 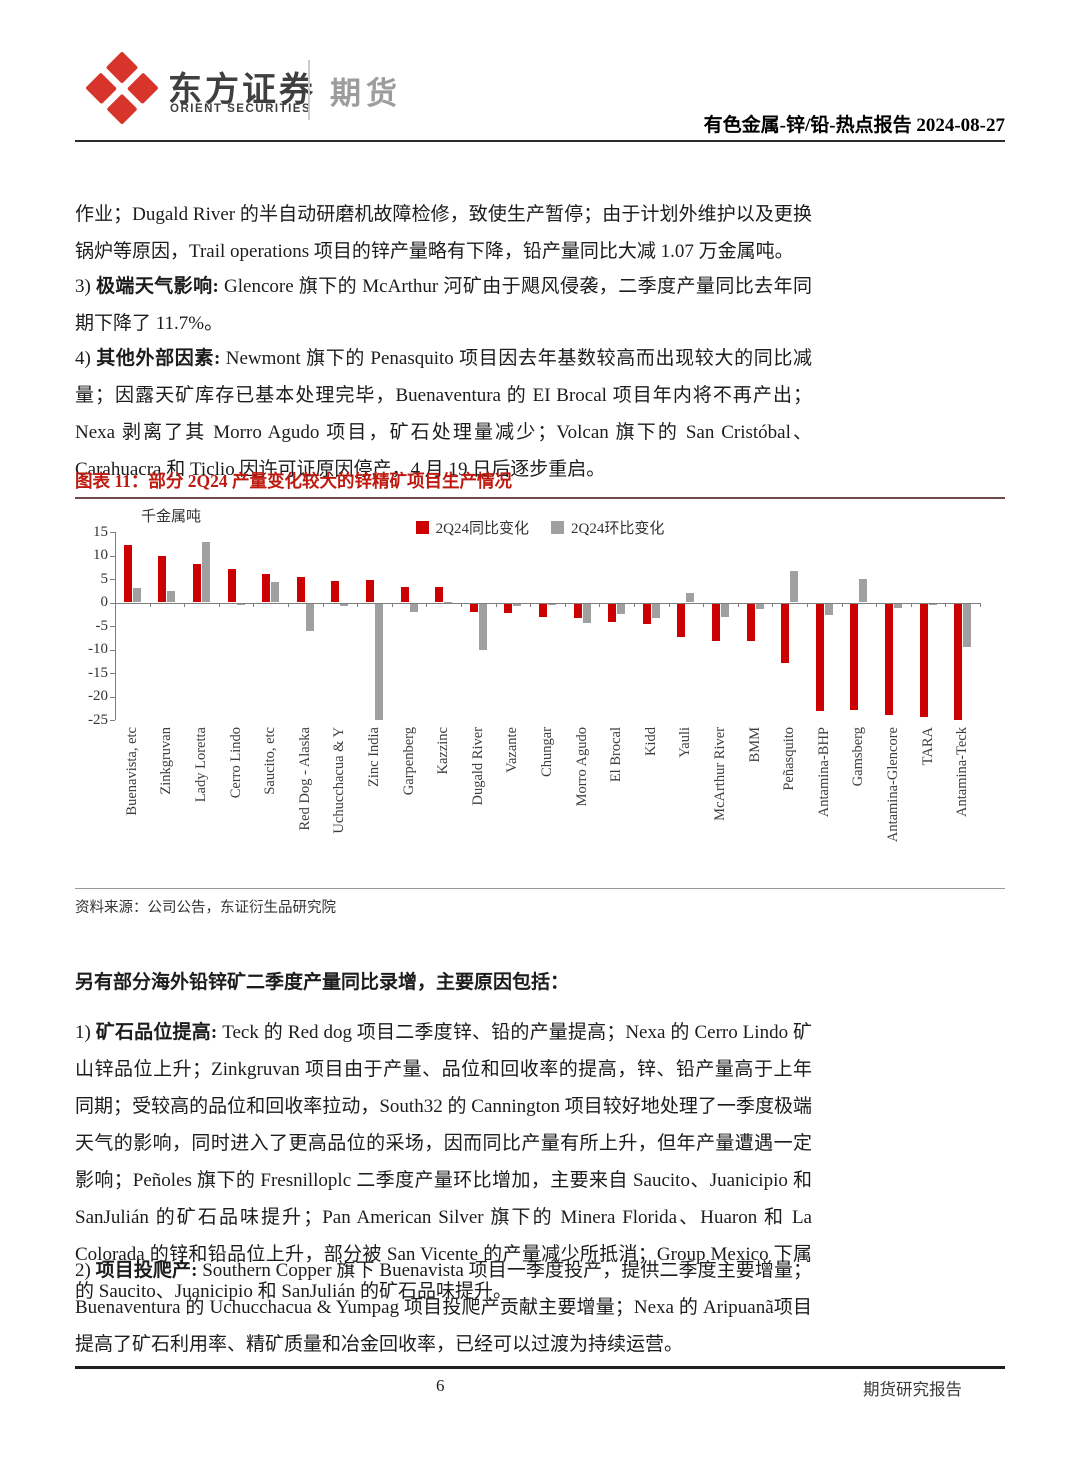 I want to click on x-axis-label: El Brocal, so click(x=616, y=755).